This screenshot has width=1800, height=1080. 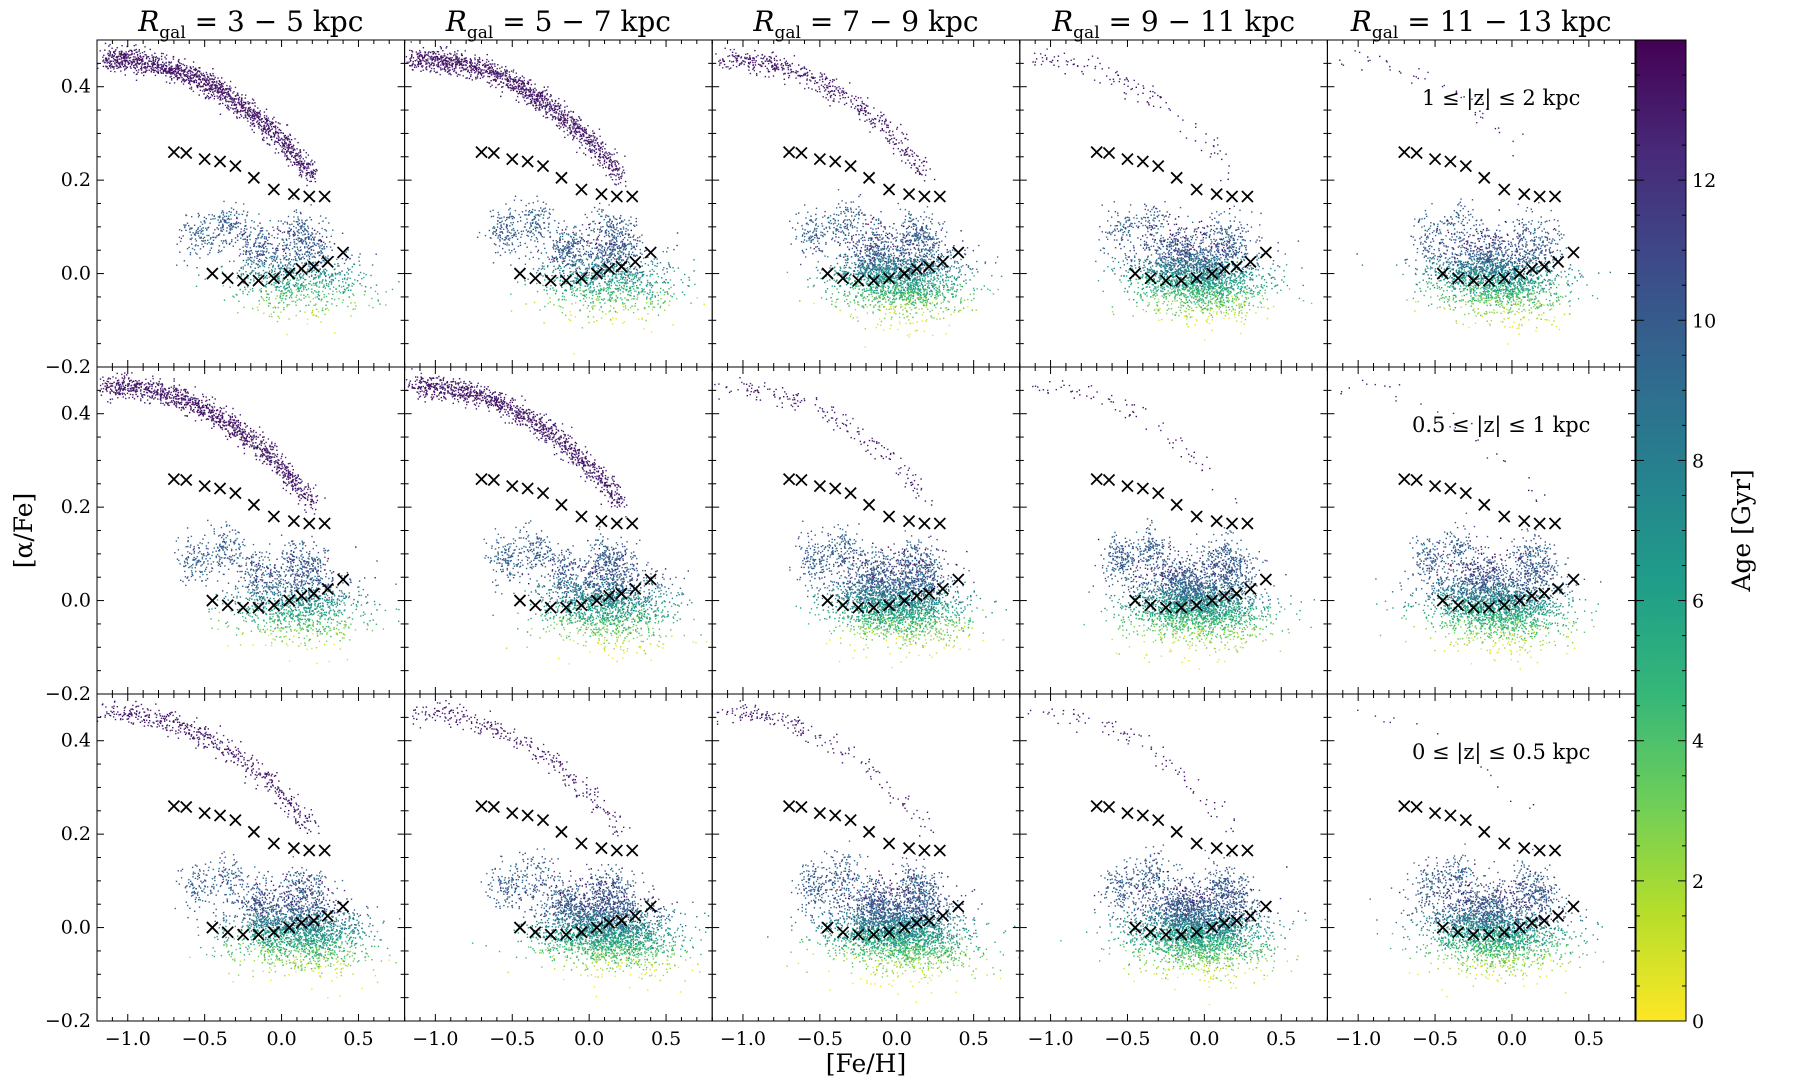 I want to click on panel-r3-c4: −1.0 −0.5 0.0 0.5, so click(x=1173, y=871).